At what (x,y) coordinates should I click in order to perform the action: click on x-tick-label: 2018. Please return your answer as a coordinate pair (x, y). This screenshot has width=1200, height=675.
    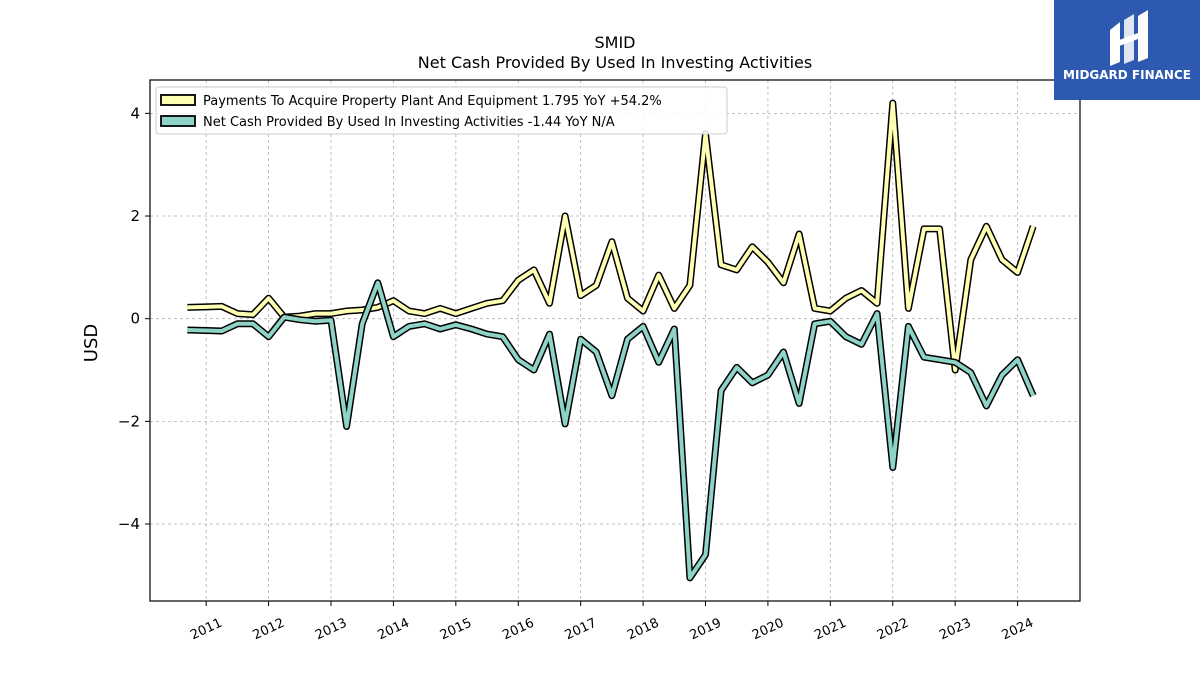
    Looking at the image, I should click on (643, 630).